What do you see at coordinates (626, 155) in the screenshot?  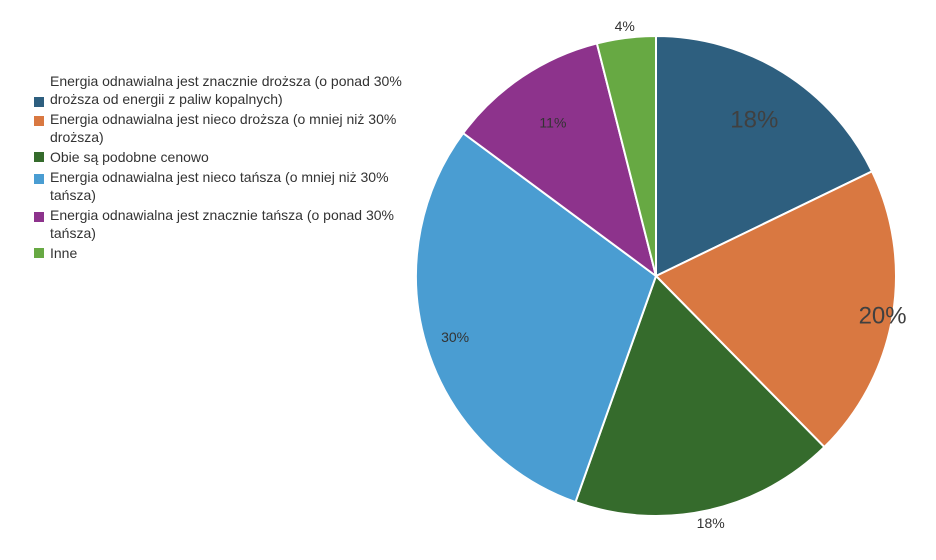 I see `slice-other` at bounding box center [626, 155].